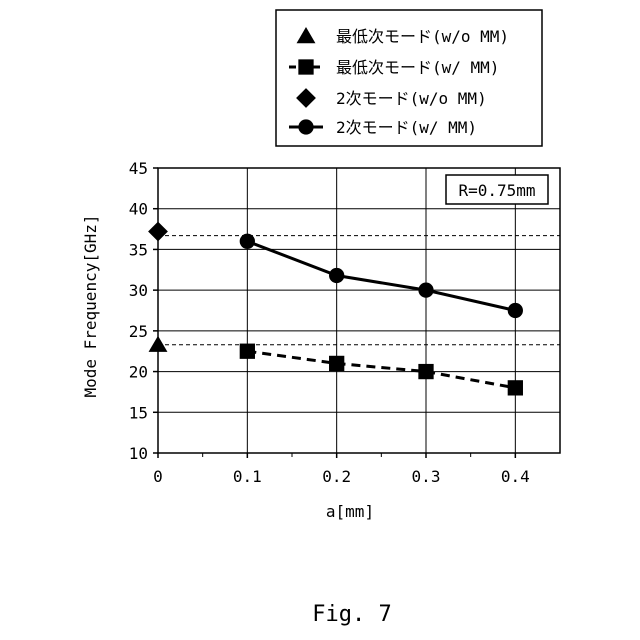 Image resolution: width=640 pixels, height=640 pixels. I want to click on annotation-box: R=0.75mm, so click(497, 189).